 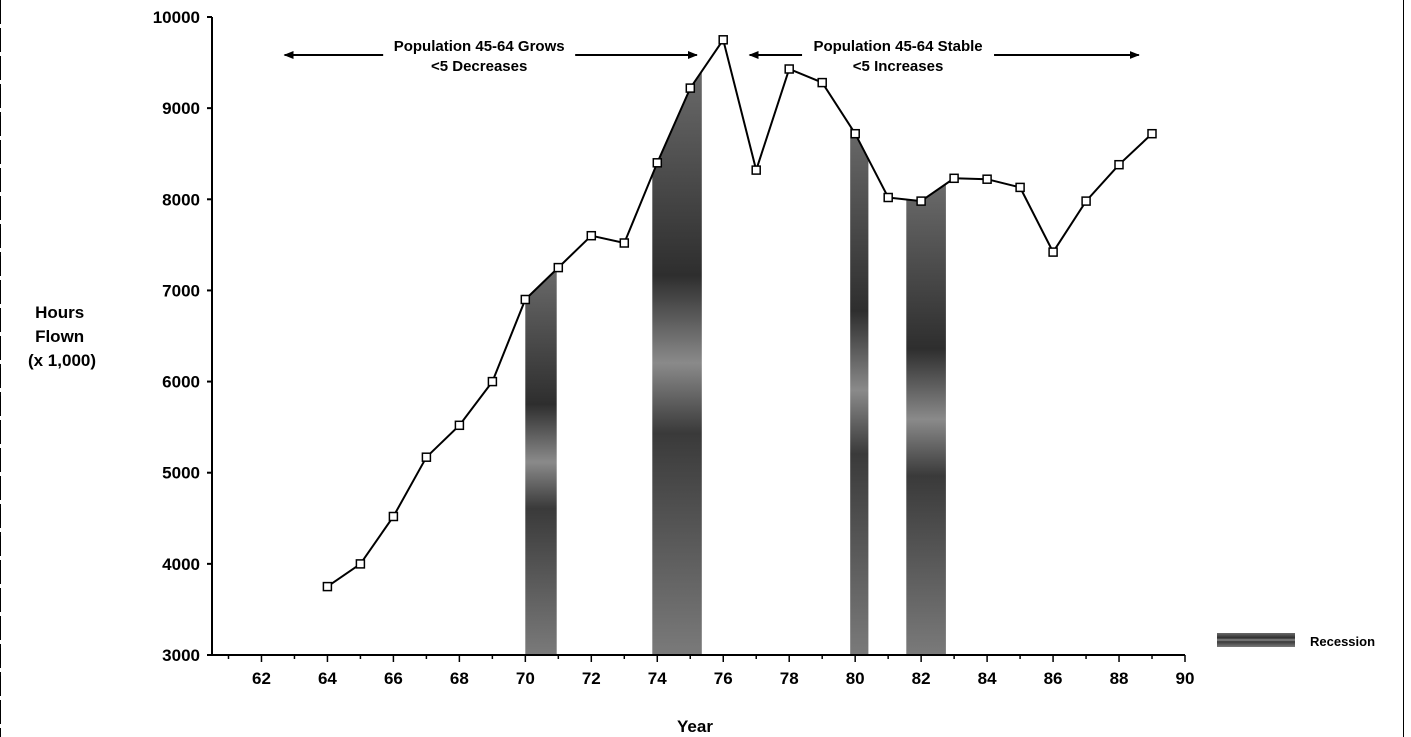 I want to click on annotation-1-line-1: Population 45-64 Grows, so click(x=479, y=46).